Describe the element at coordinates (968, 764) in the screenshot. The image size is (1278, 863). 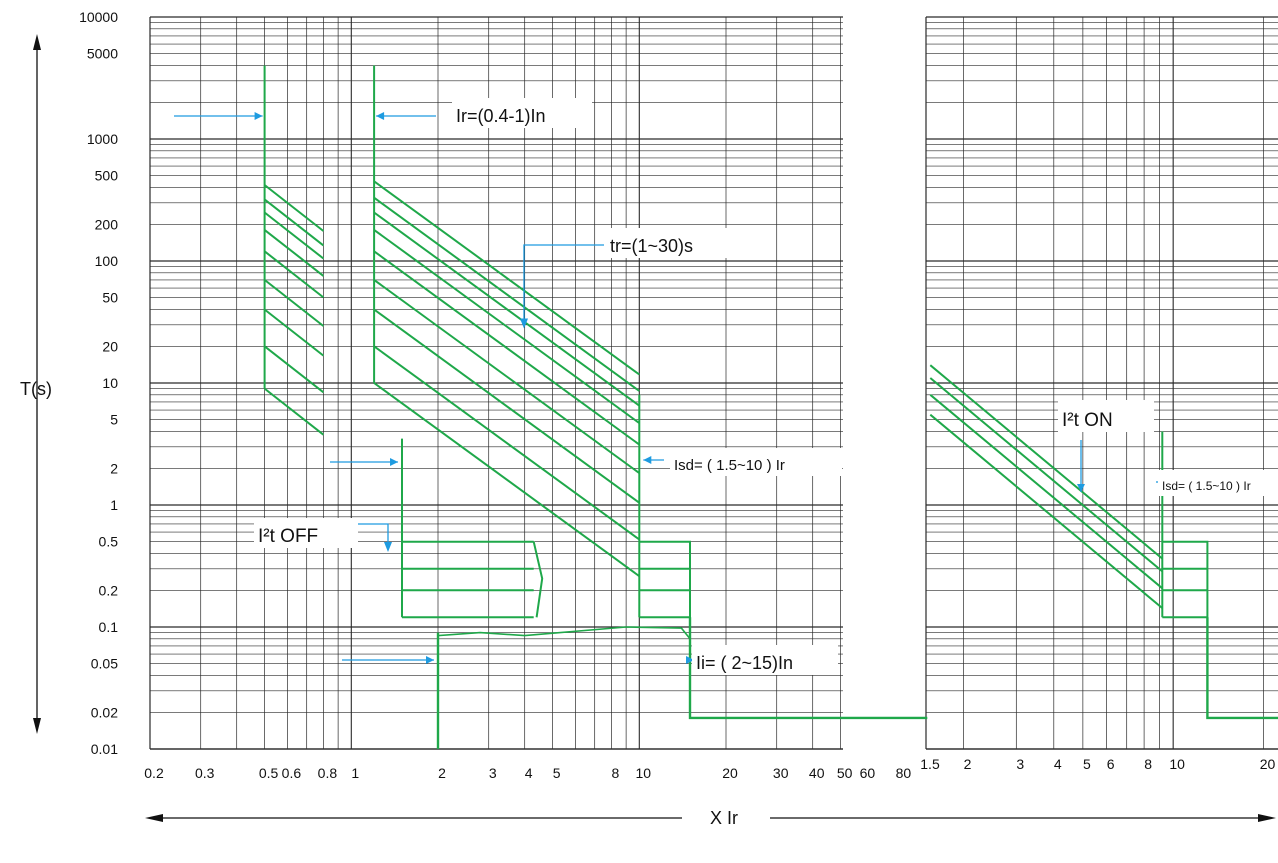
I see `x-tick-label: 2` at that location.